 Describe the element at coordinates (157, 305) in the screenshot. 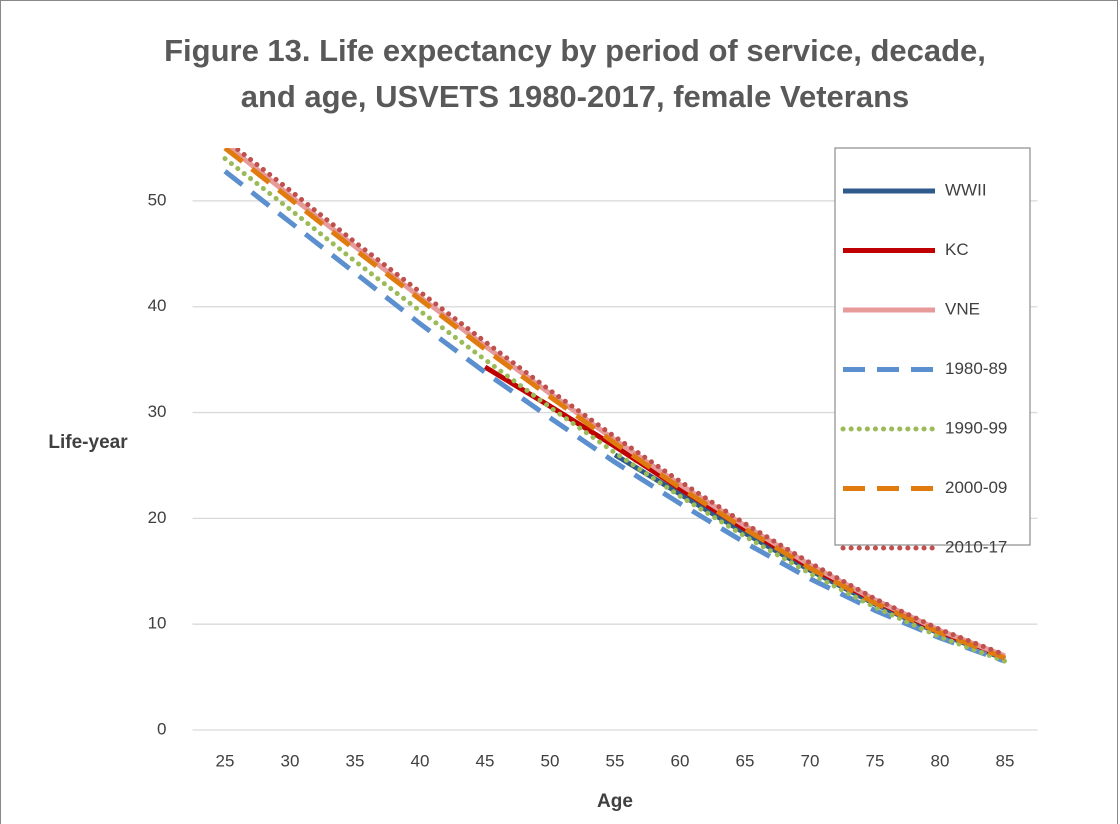

I see `y-tick-label: 40` at that location.